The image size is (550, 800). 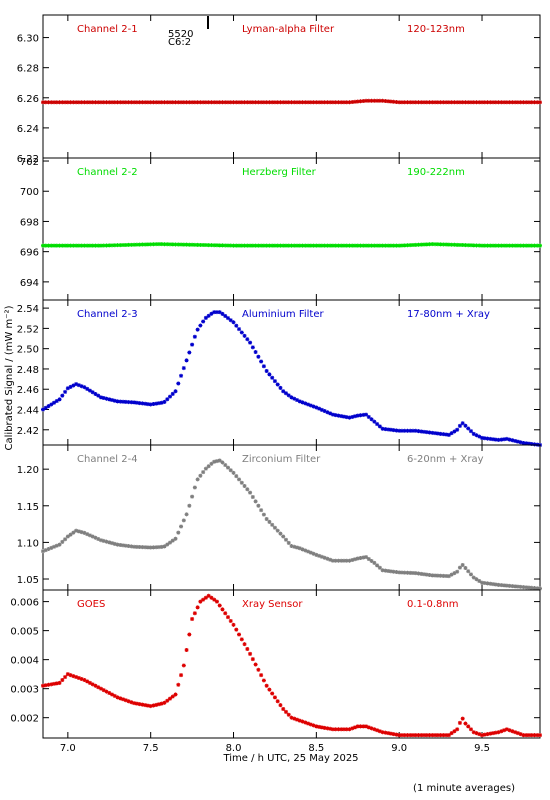 I want to click on filter-label: Zirconium Filter, so click(x=281, y=459).